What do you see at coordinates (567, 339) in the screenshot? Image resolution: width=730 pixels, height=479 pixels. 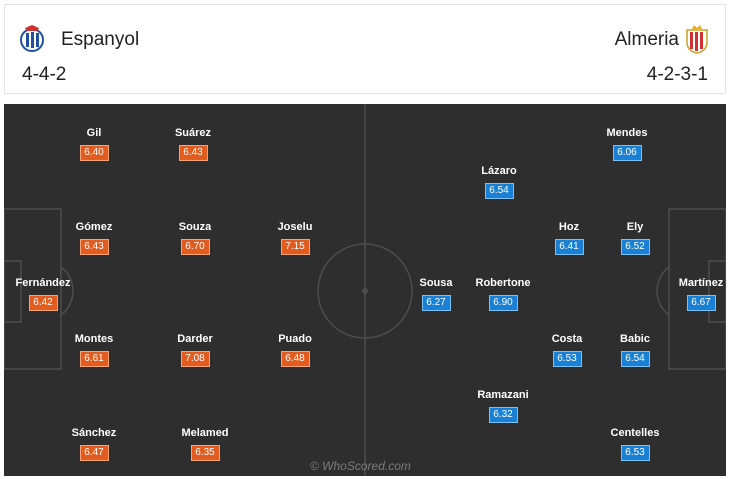 I see `player-name: Costa` at bounding box center [567, 339].